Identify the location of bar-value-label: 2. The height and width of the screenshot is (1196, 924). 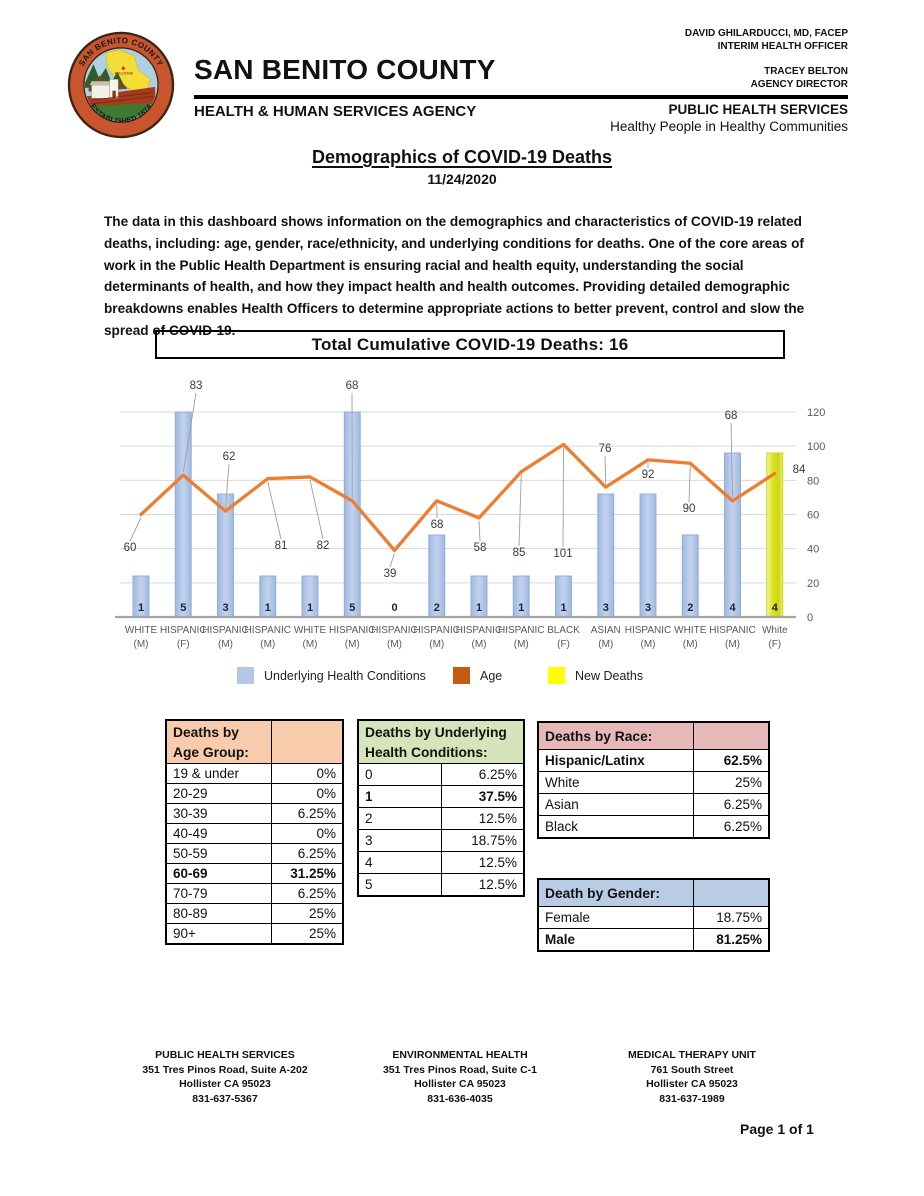
(437, 608).